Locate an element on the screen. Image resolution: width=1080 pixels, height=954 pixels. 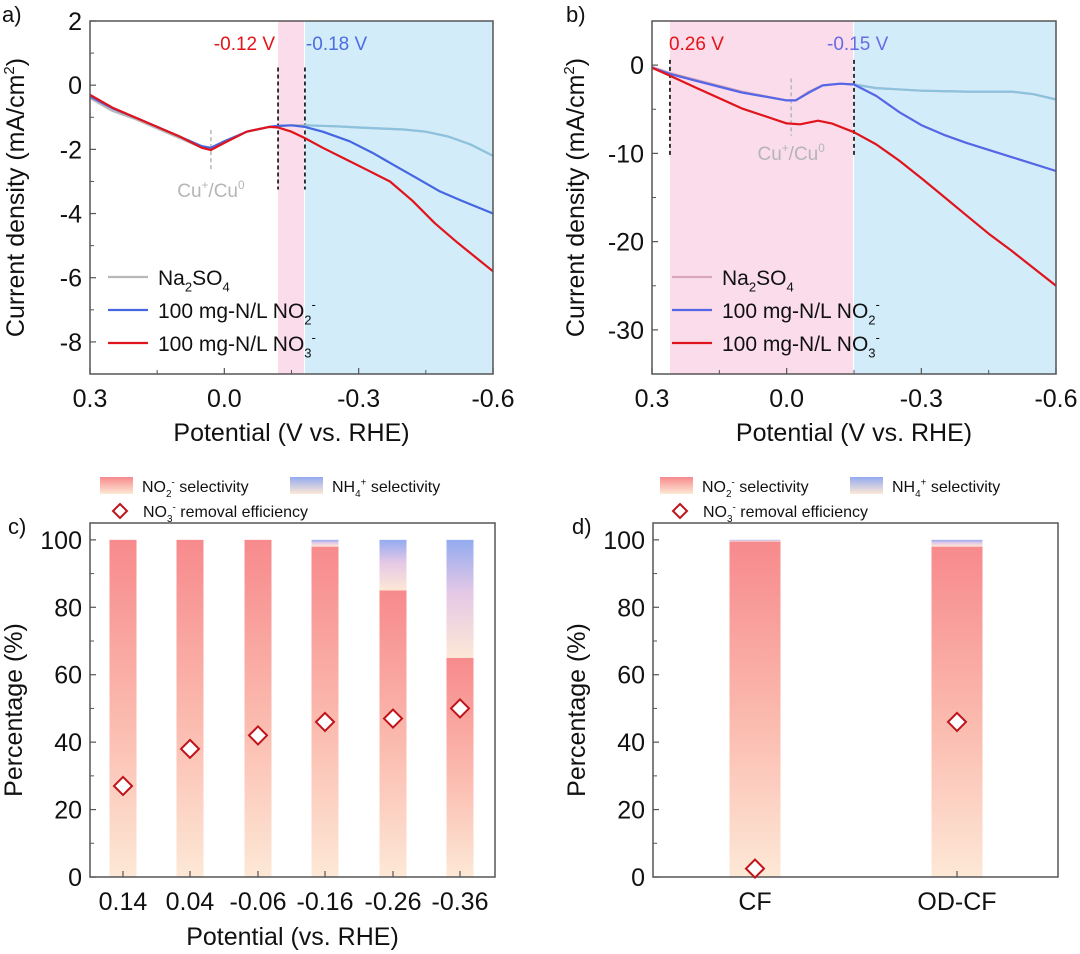
onset-label-1: -0.18 V is located at coordinates (337, 44).